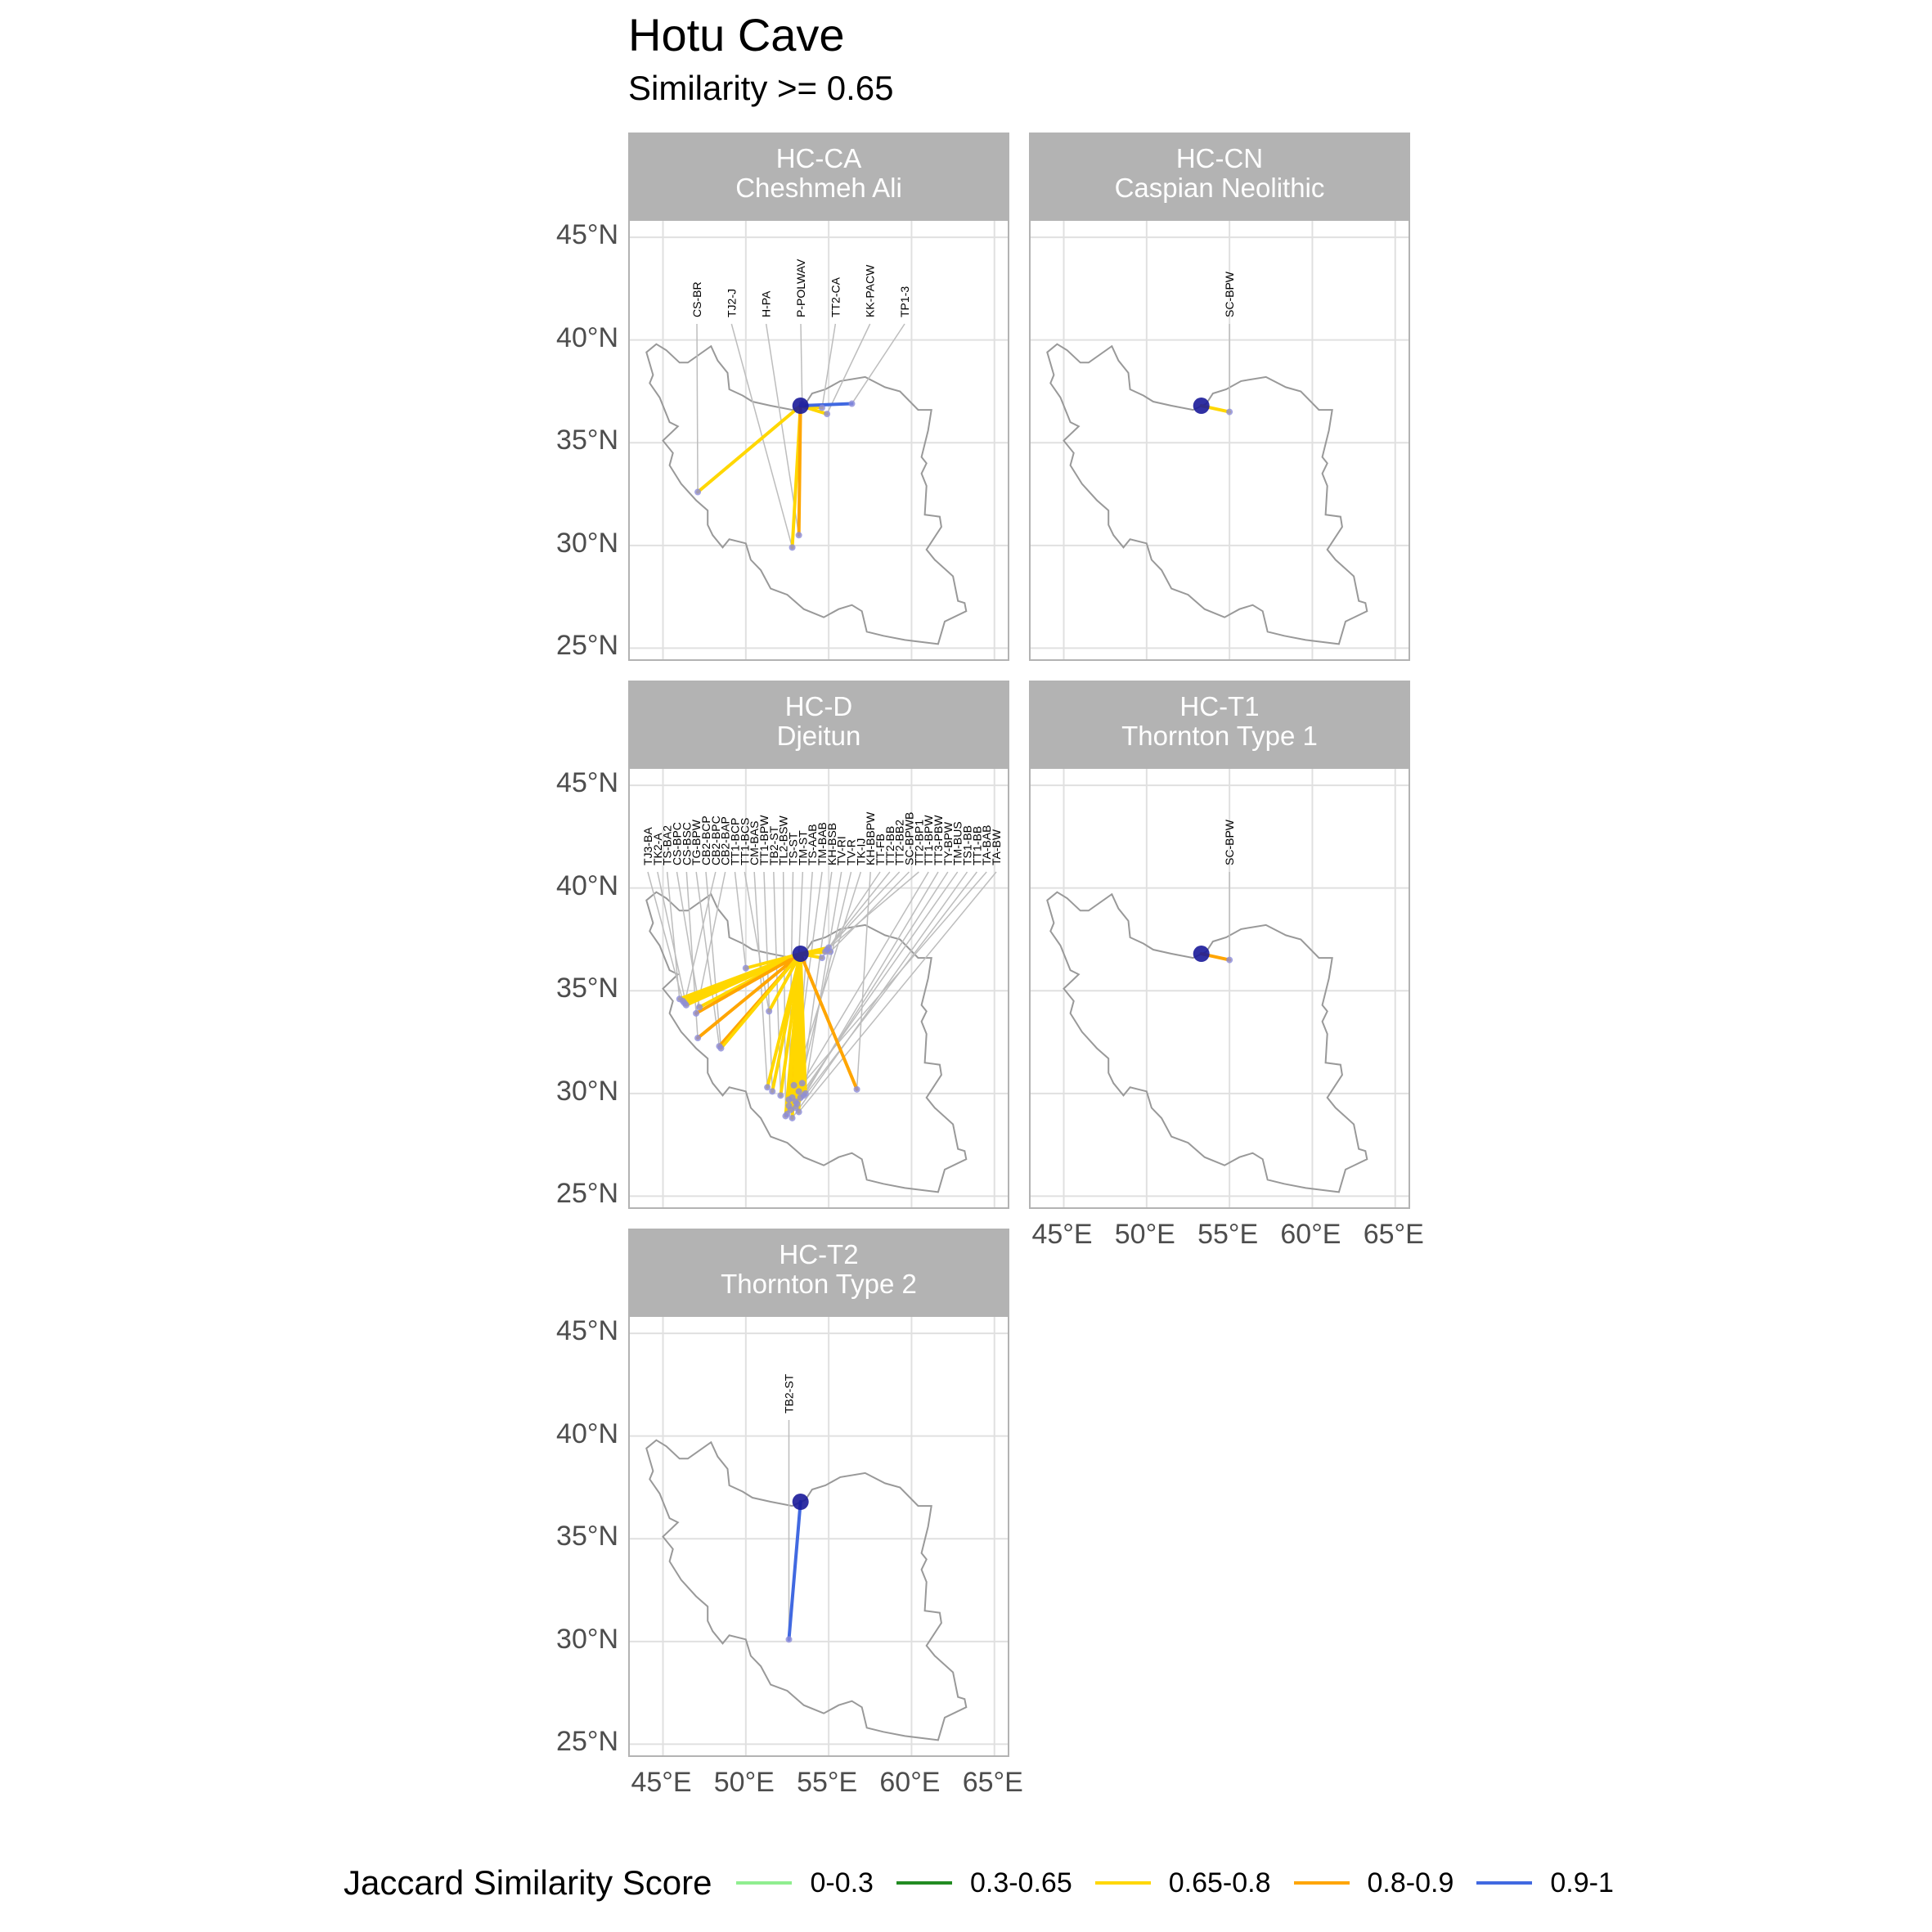  Describe the element at coordinates (1220, 724) in the screenshot. I see `facet-strip: HC-T1 Thornton Type 1` at that location.